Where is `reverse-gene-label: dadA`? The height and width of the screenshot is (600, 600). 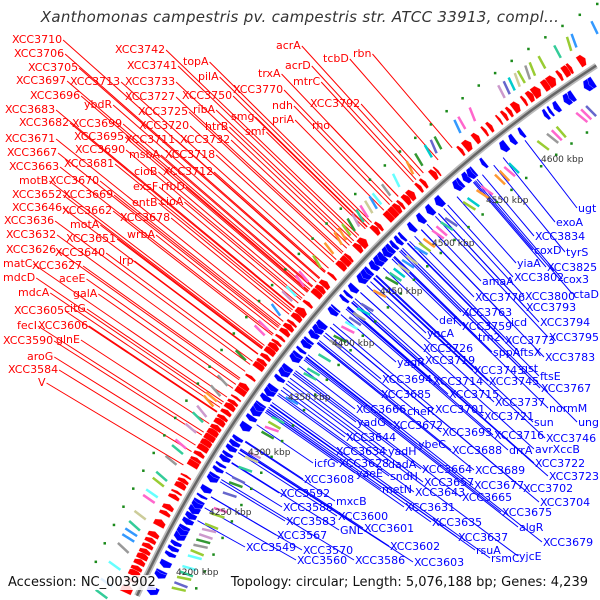 reverse-gene-label: dadA is located at coordinates (402, 464).